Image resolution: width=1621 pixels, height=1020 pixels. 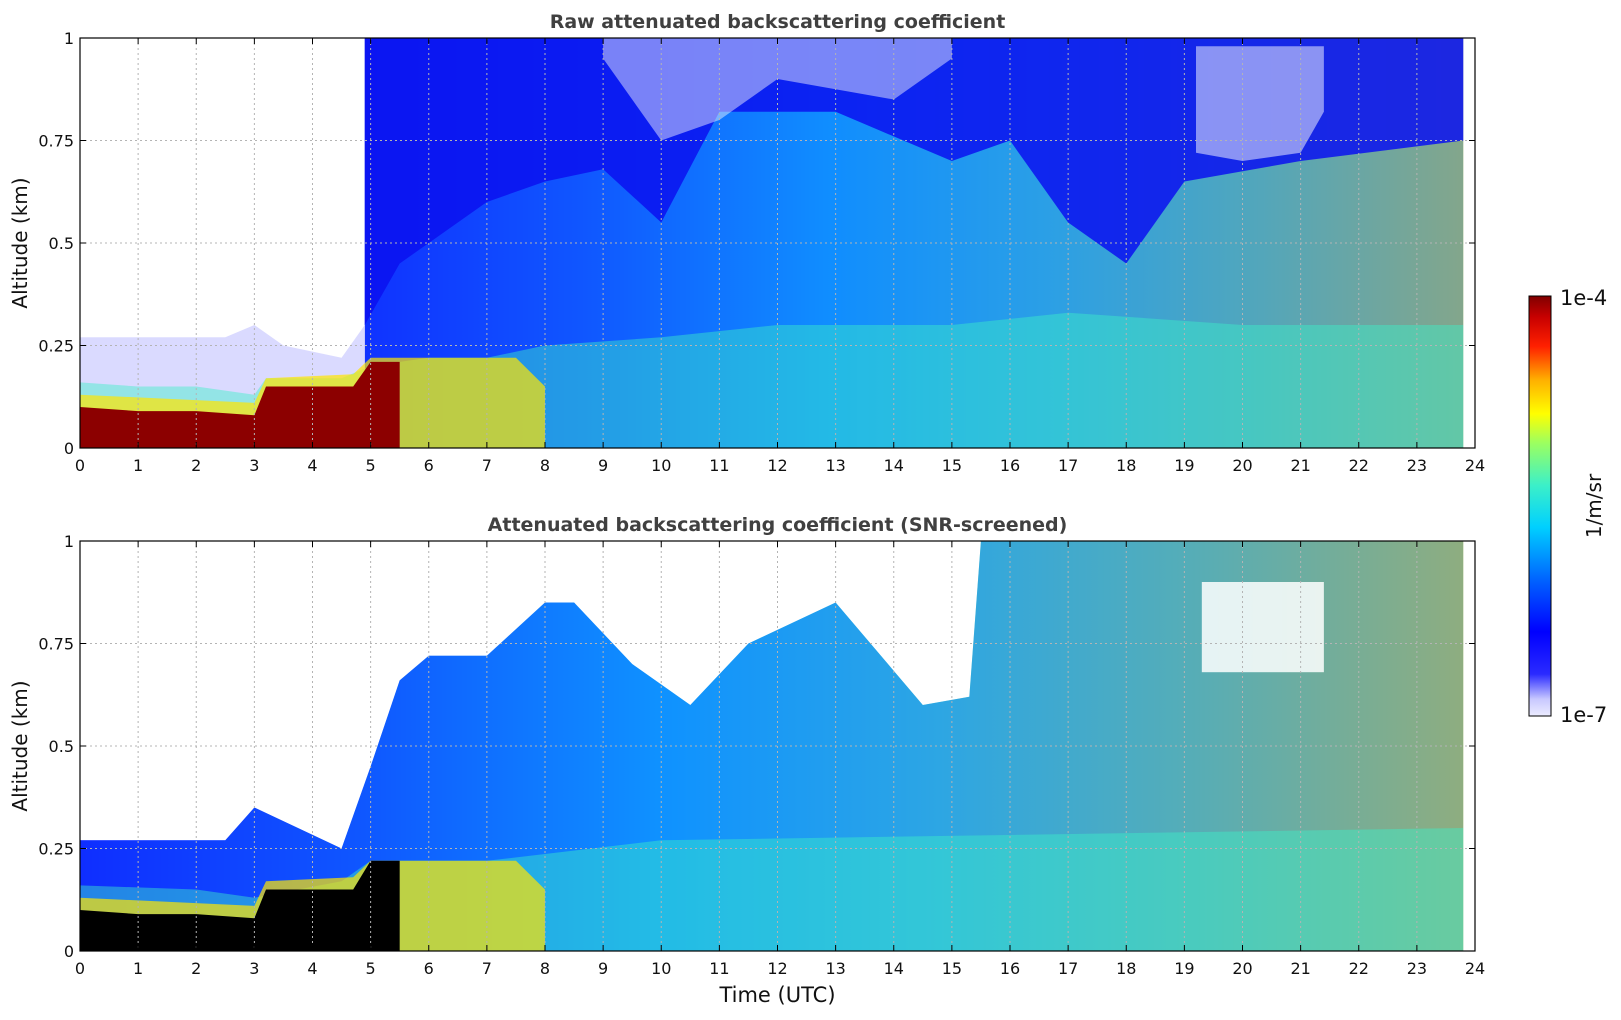 What do you see at coordinates (1594, 505) in the screenshot?
I see `colorbar-unit-label: 1/m/sr` at bounding box center [1594, 505].